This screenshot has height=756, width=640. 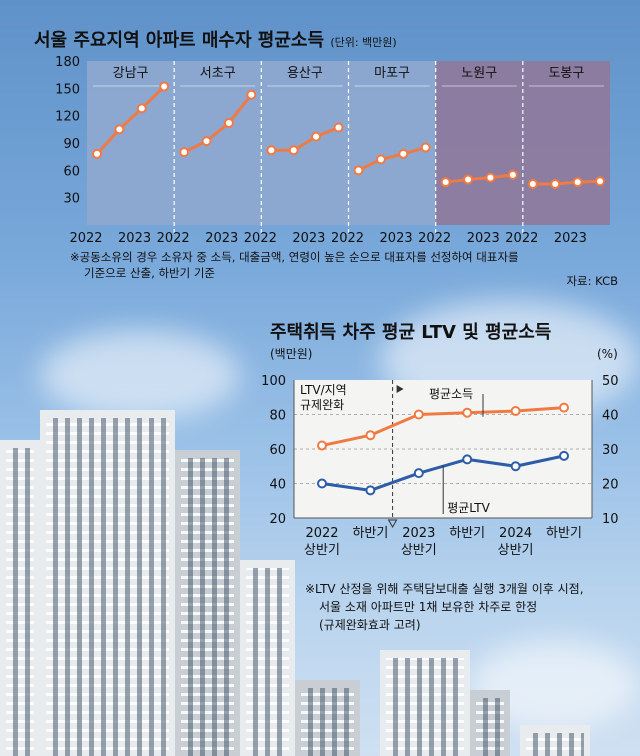 I want to click on series-line-서초구, so click(x=218, y=123).